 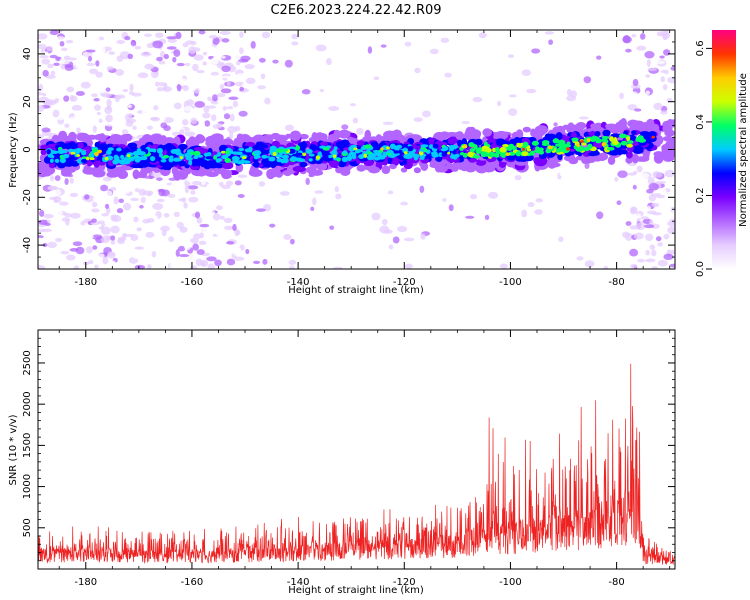 I want to click on x-tick-label: -100, so click(x=510, y=582).